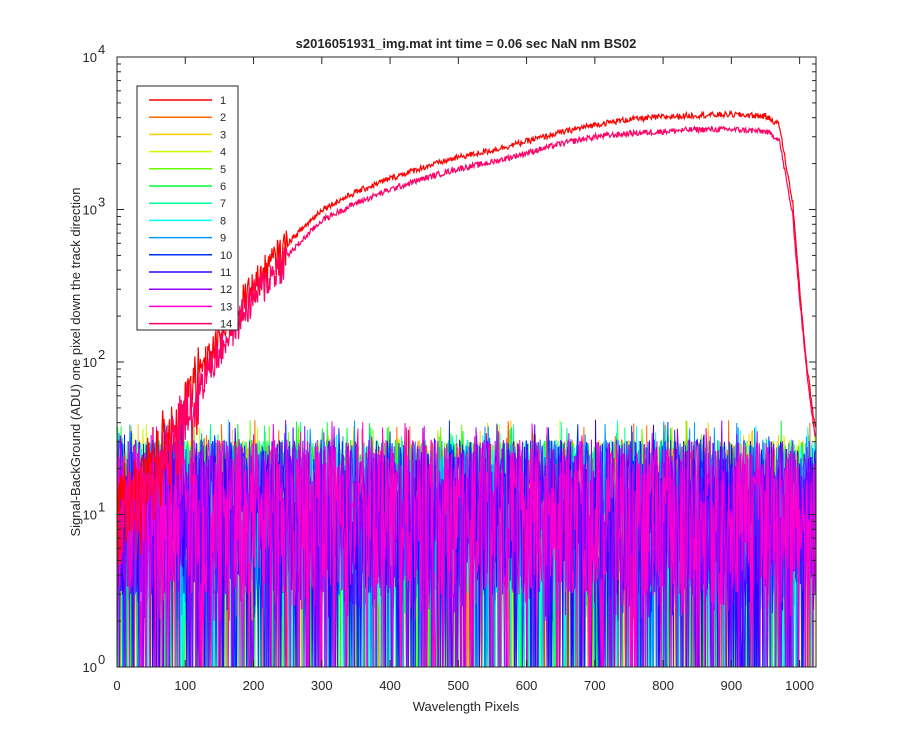  What do you see at coordinates (223, 118) in the screenshot?
I see `legend-label-2: 2` at bounding box center [223, 118].